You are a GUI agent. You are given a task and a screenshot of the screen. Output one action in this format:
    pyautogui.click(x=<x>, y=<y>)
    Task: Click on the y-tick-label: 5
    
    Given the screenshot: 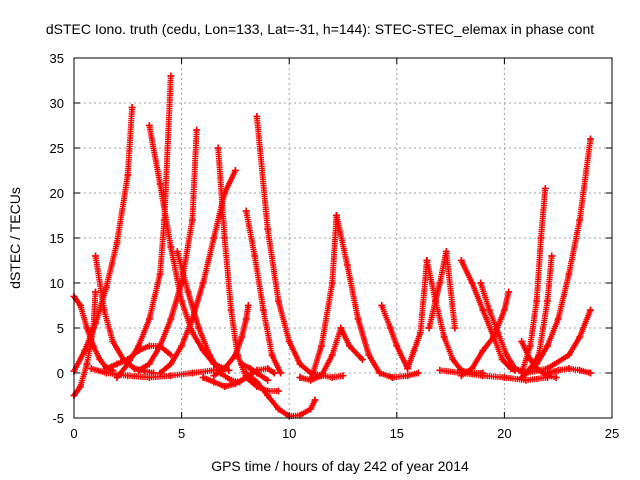 What is the action you would take?
    pyautogui.click(x=60, y=328)
    